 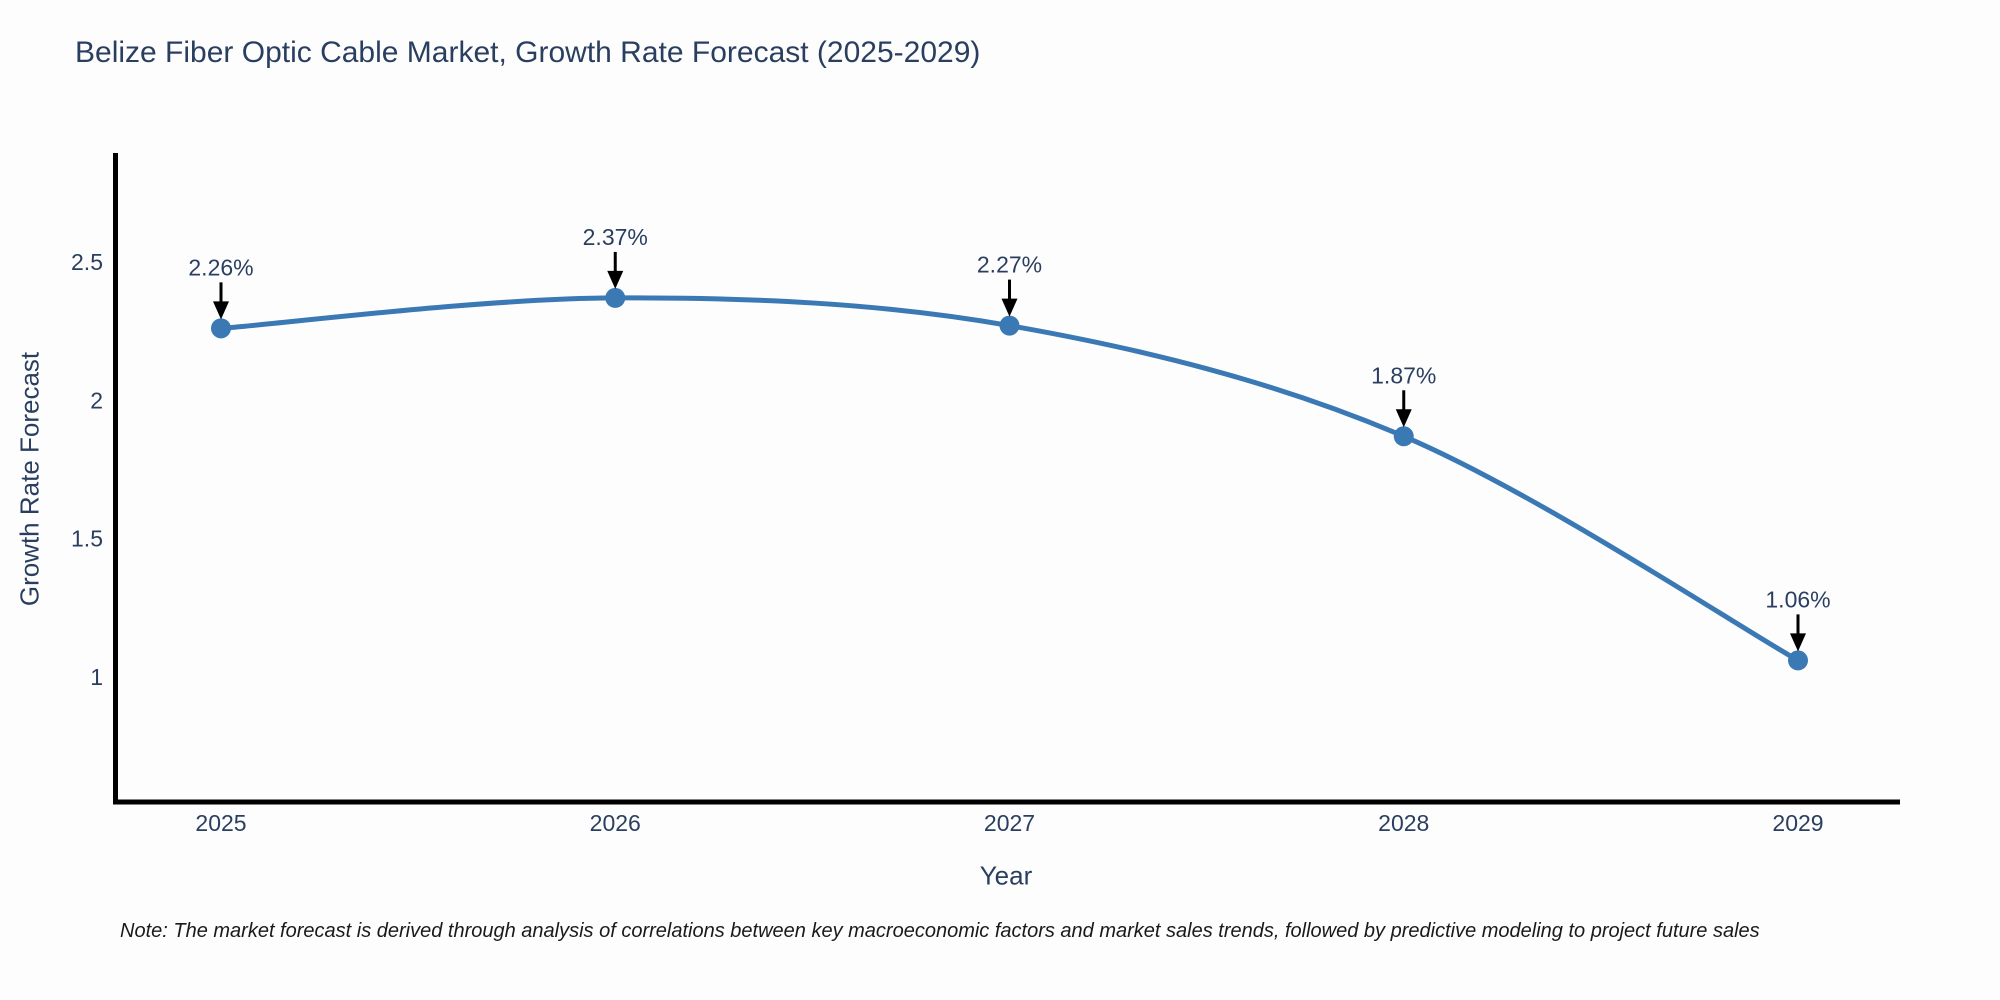 What do you see at coordinates (1797, 823) in the screenshot?
I see `x-tick-label: 2029` at bounding box center [1797, 823].